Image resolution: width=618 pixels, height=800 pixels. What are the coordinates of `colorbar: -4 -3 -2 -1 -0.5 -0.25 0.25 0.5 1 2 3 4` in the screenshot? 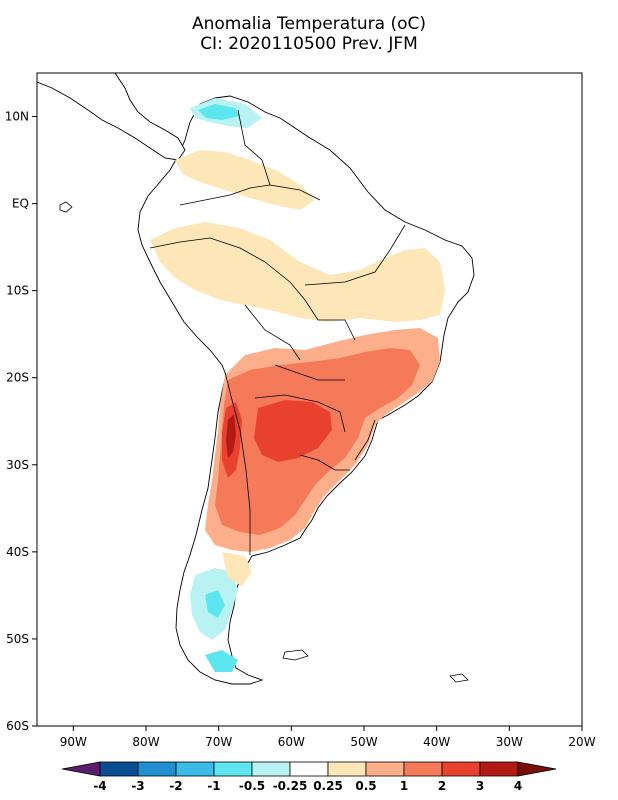 It's located at (309, 777).